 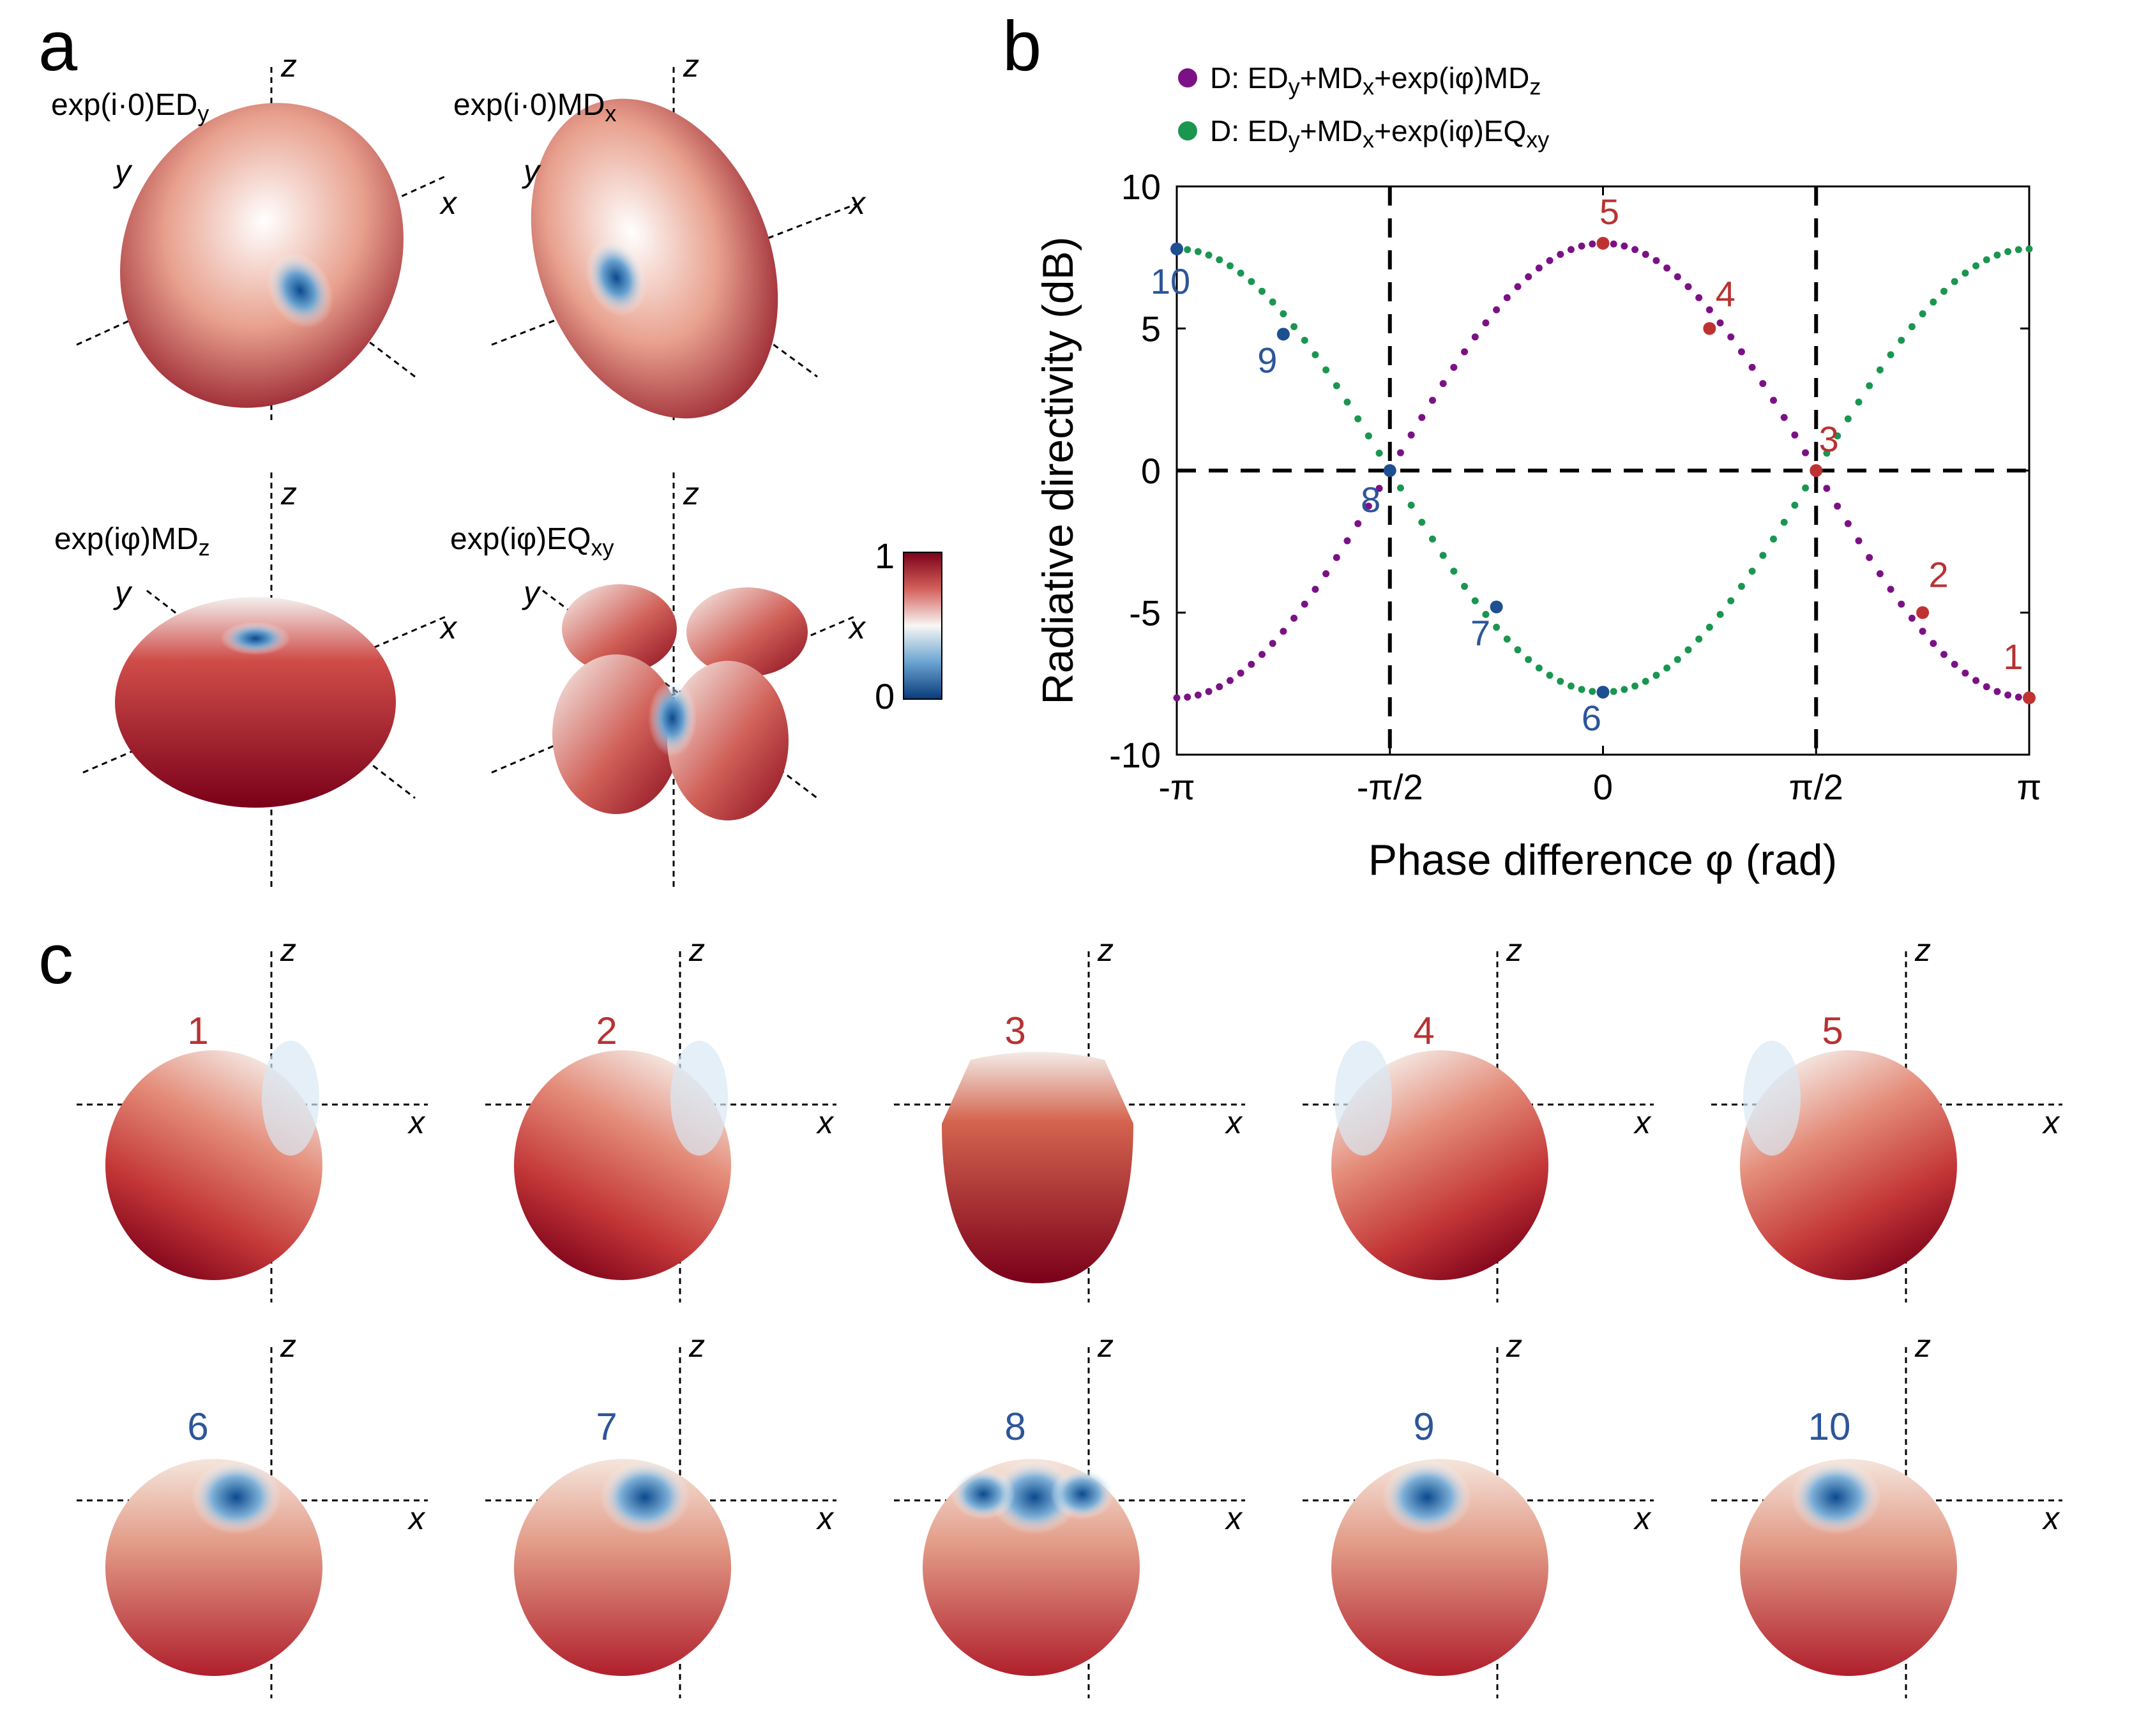 I want to click on pattern-5: z x 5, so click(x=1886, y=1117).